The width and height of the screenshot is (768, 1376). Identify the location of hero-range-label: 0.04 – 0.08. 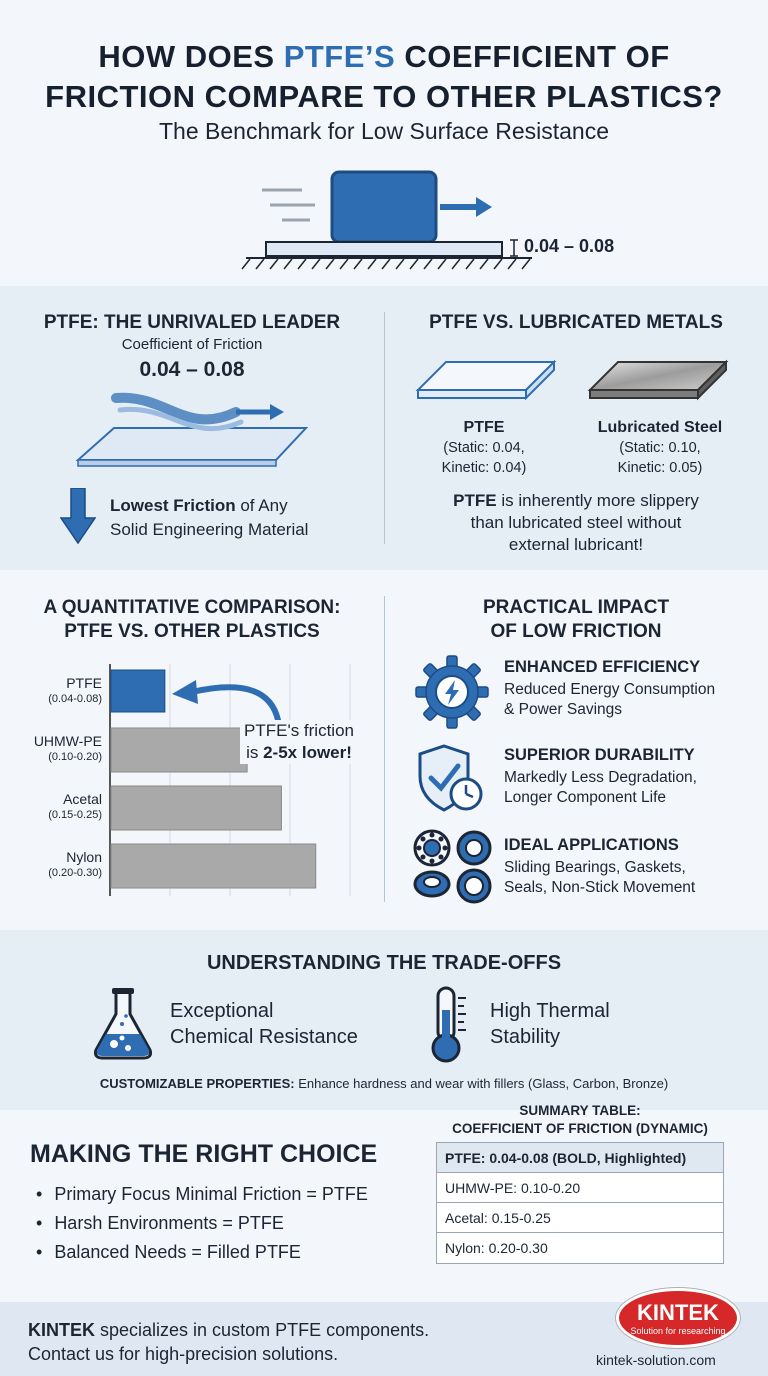
(569, 246).